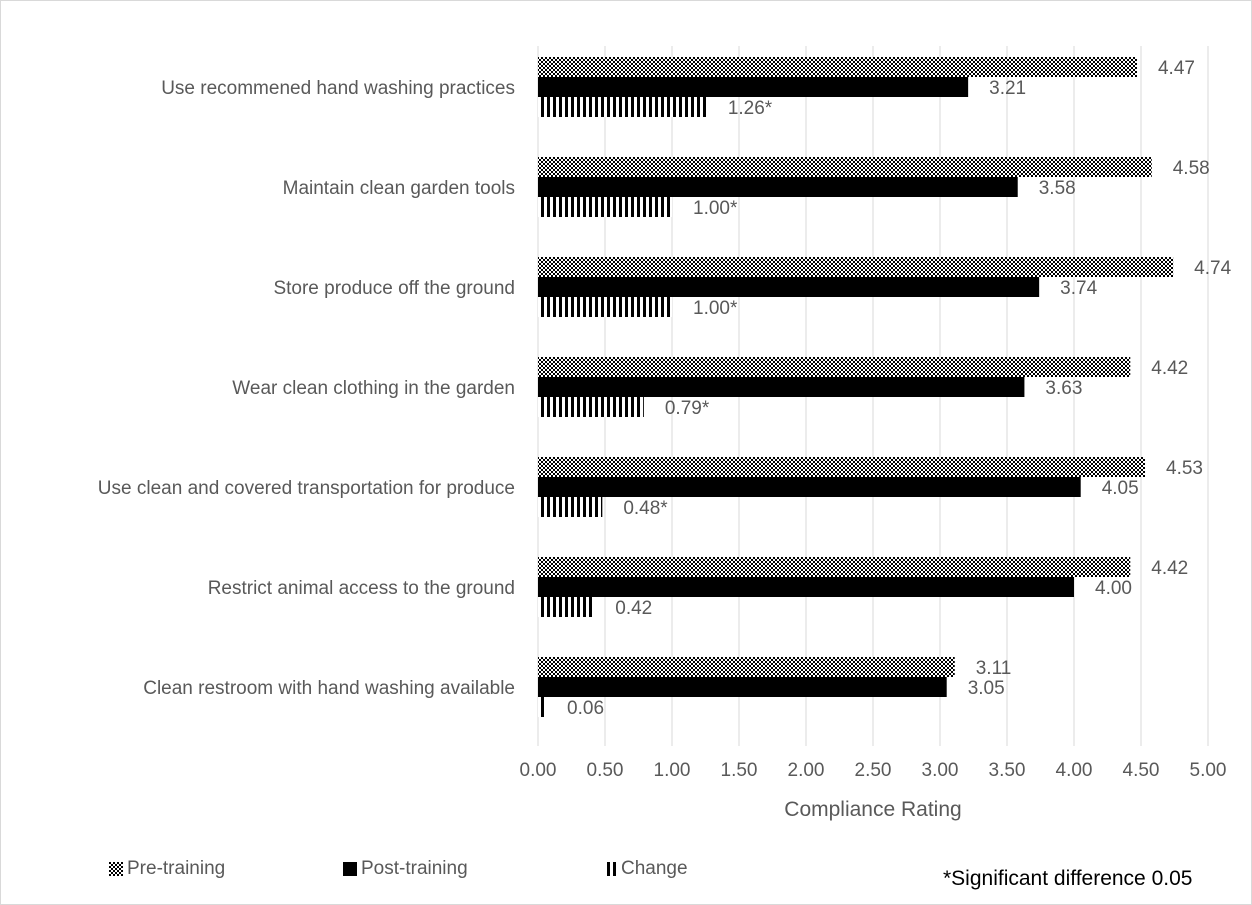  I want to click on x-tick-label: 4.00, so click(1074, 770).